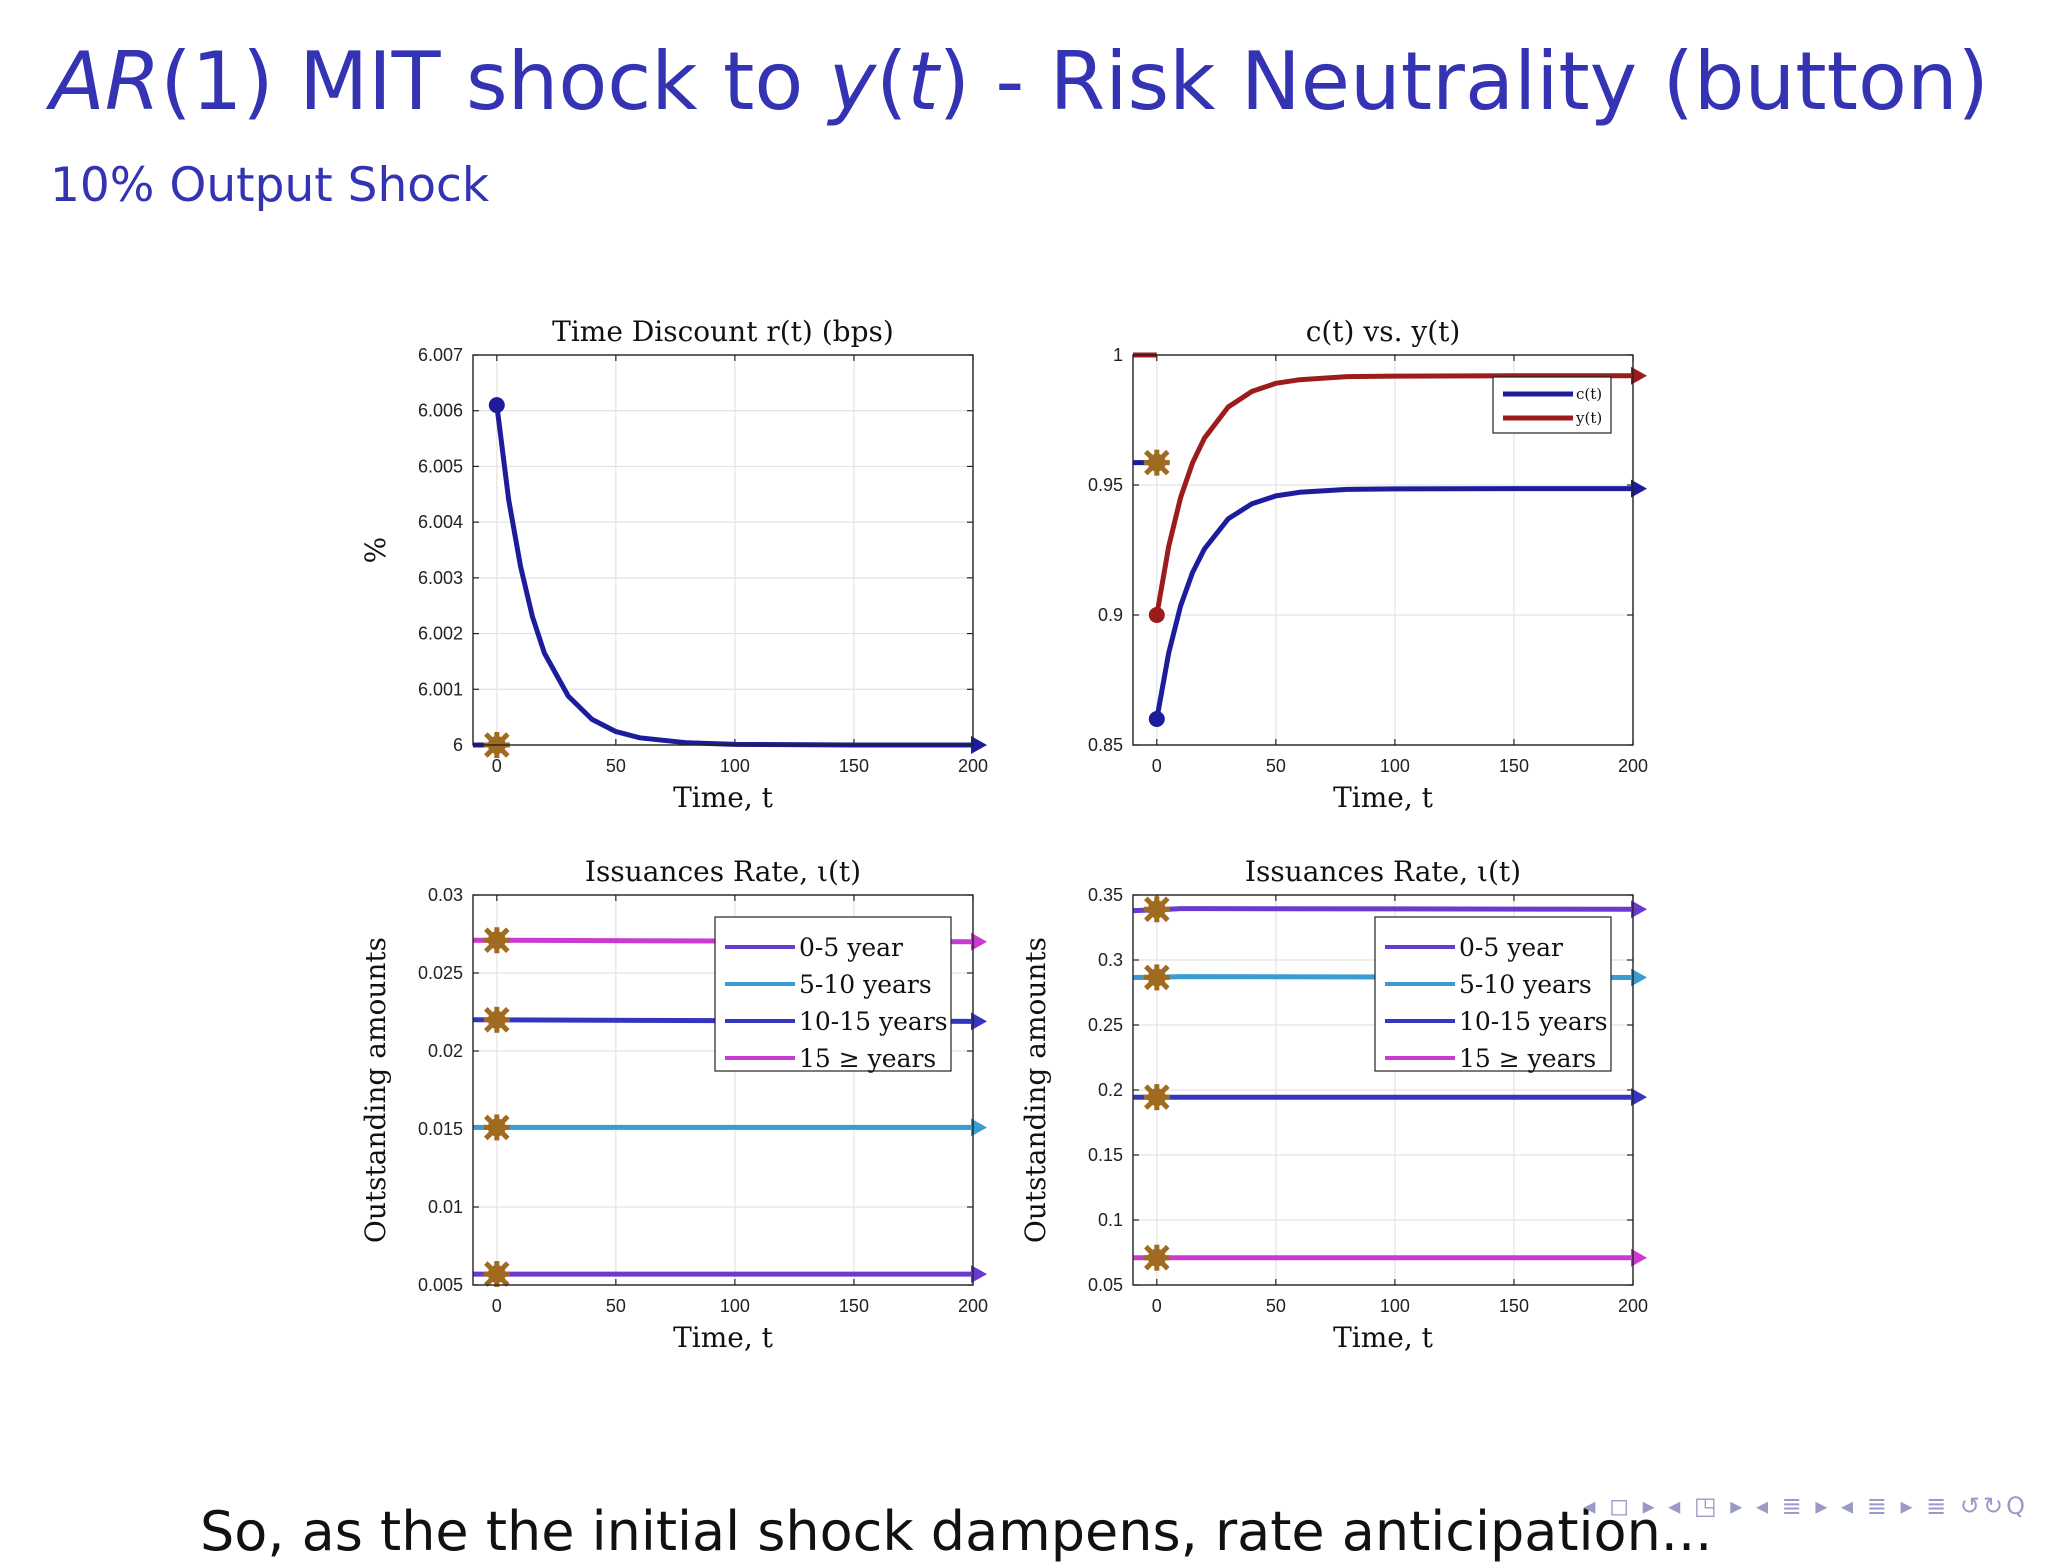 The image size is (2048, 1563). Describe the element at coordinates (496, 405) in the screenshot. I see `panel-1-series-0-start-point` at that location.